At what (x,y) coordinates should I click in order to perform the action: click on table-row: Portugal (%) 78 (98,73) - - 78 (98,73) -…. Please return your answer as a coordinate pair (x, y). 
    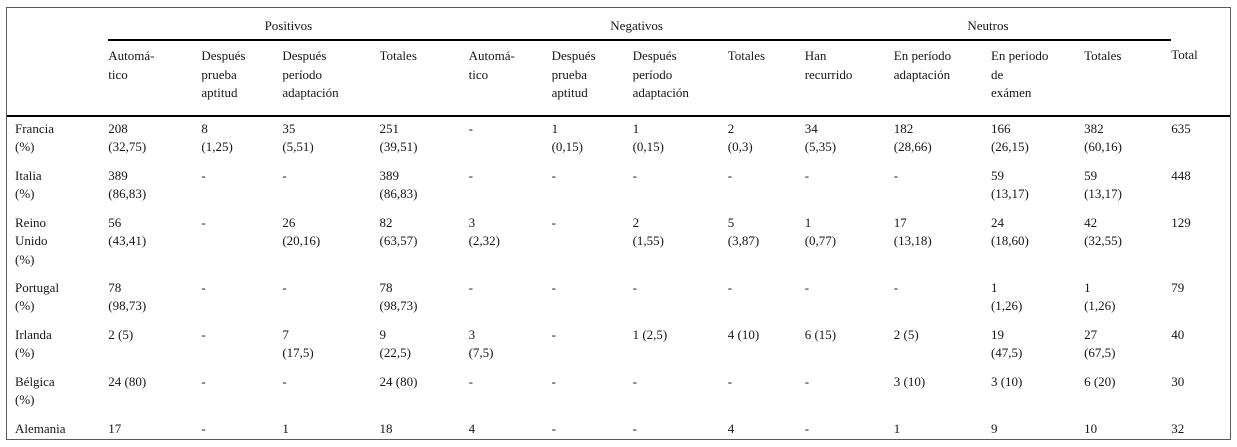
    Looking at the image, I should click on (618, 299).